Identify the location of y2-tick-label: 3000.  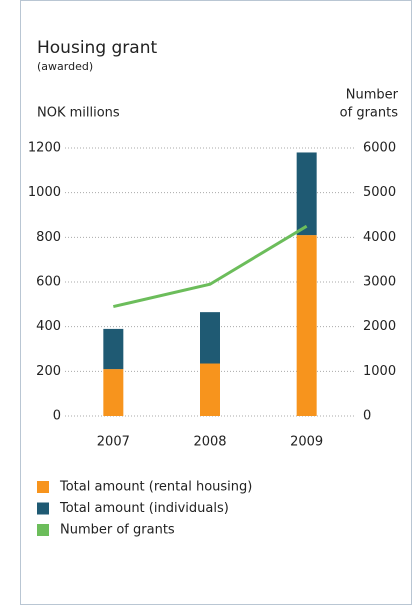
(379, 282).